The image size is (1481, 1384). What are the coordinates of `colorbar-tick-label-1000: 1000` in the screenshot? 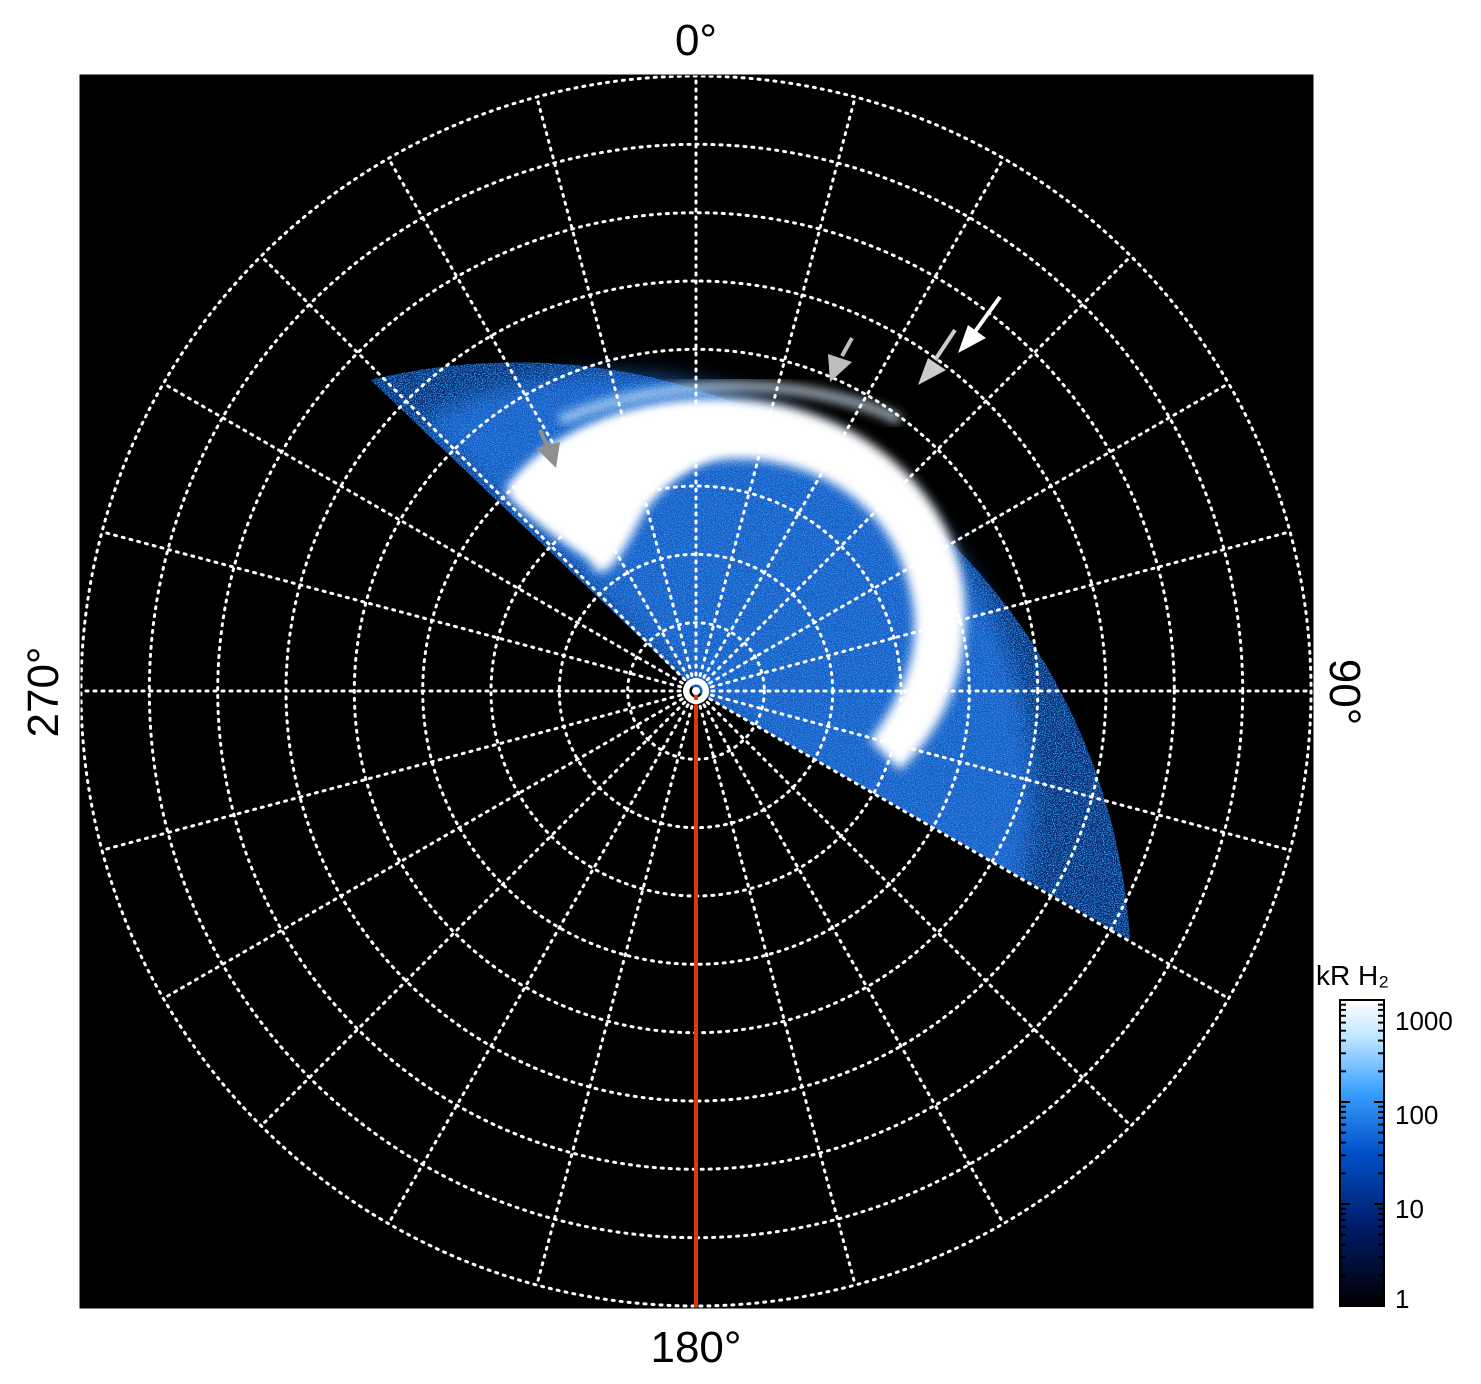 It's located at (1424, 1021).